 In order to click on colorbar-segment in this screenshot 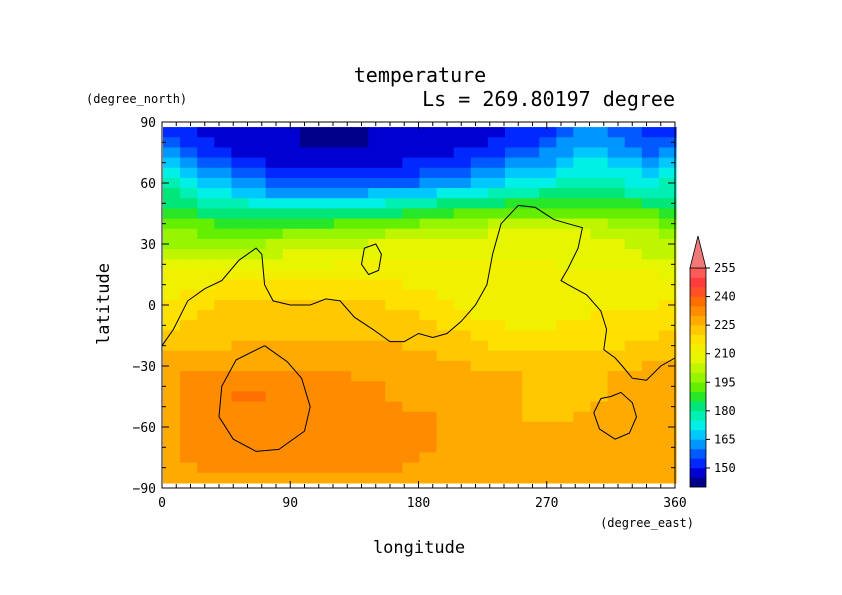, I will do `click(698, 472)`.